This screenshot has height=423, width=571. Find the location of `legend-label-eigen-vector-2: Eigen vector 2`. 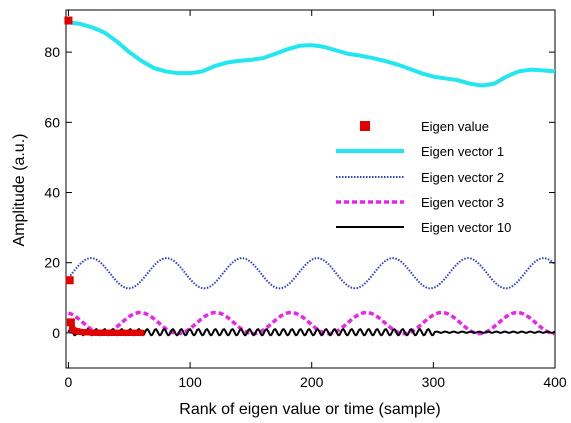

legend-label-eigen-vector-2: Eigen vector 2 is located at coordinates (462, 177).